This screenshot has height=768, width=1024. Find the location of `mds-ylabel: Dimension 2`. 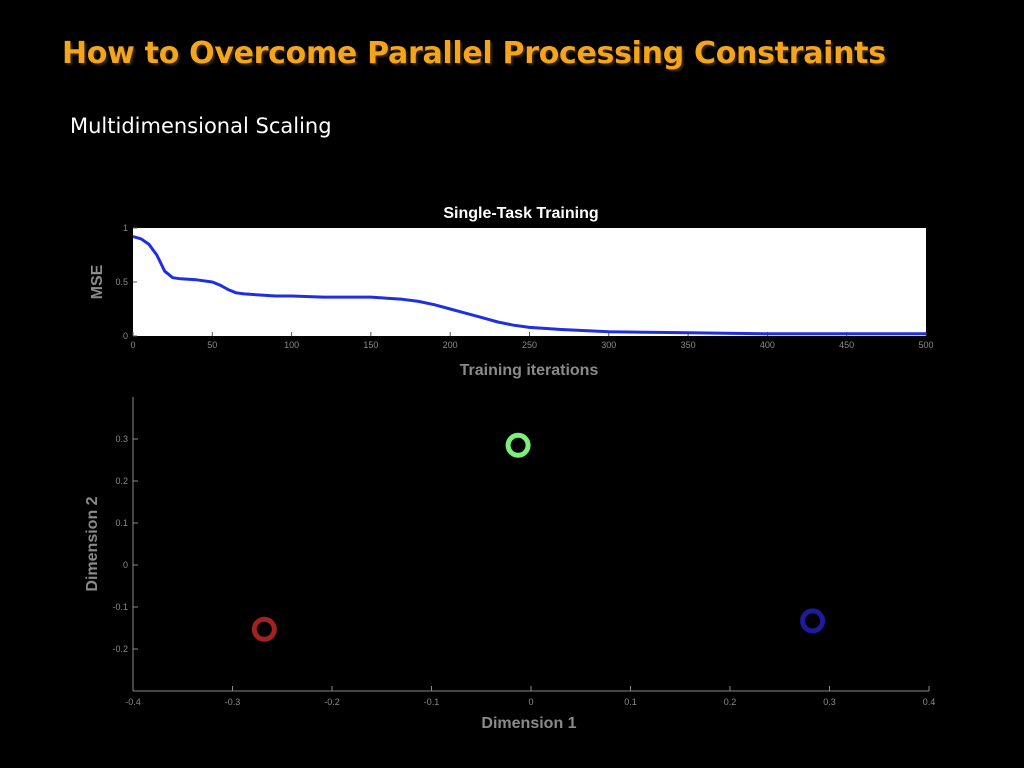

mds-ylabel: Dimension 2 is located at coordinates (92, 543).